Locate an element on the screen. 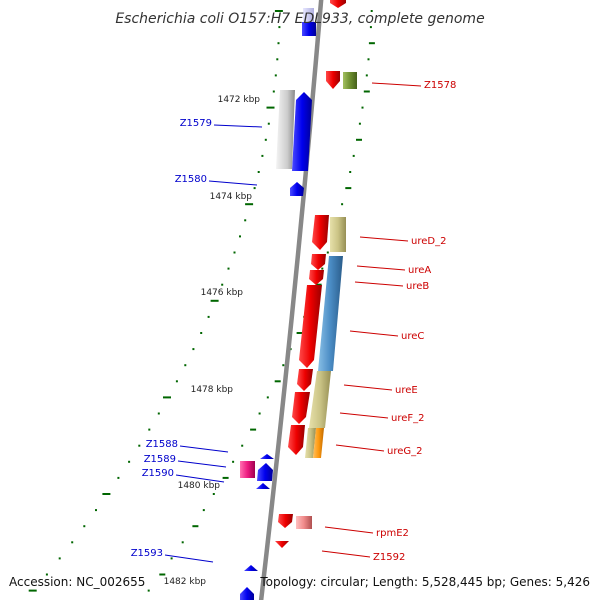 The height and width of the screenshot is (600, 600). gene-label-uref2: ureF_2 is located at coordinates (408, 418).